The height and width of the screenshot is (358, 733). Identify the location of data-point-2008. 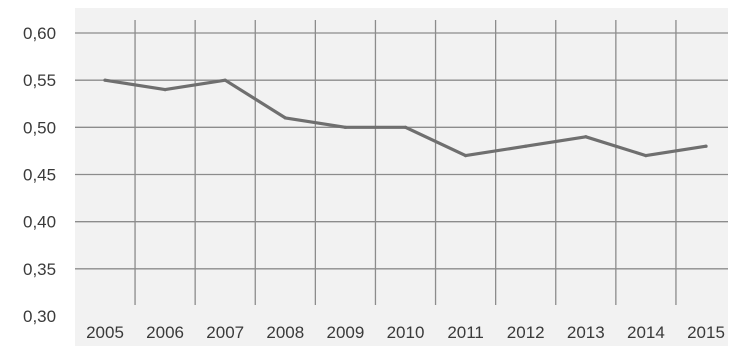
(285, 118).